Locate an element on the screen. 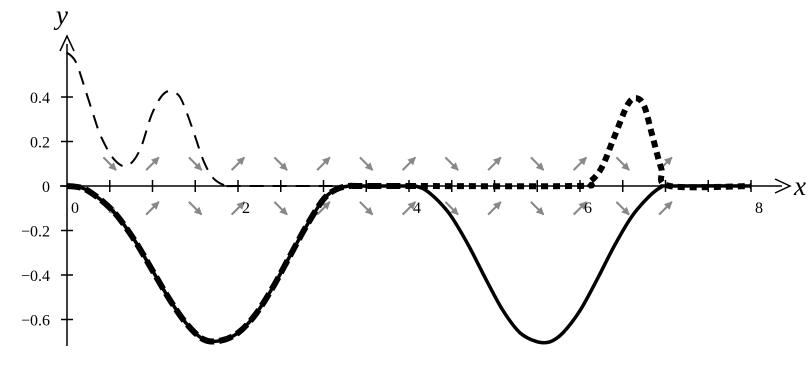 This screenshot has width=812, height=386. dashed-curve is located at coordinates (212, 119).